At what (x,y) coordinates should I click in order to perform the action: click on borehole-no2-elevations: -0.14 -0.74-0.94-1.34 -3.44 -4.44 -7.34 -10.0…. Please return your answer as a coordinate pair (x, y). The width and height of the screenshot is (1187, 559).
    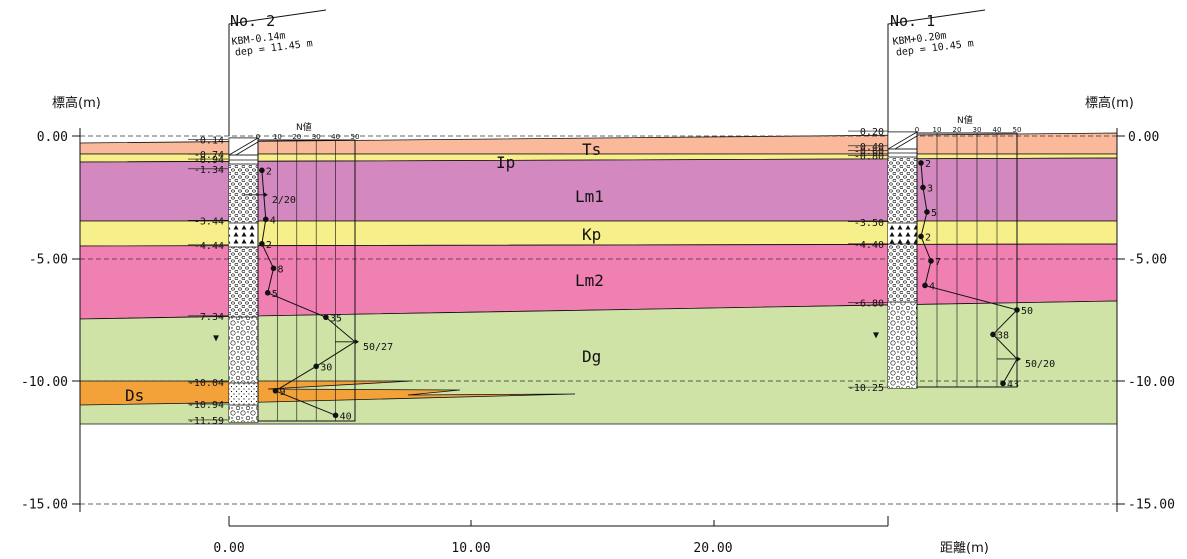
    Looking at the image, I should click on (208, 281).